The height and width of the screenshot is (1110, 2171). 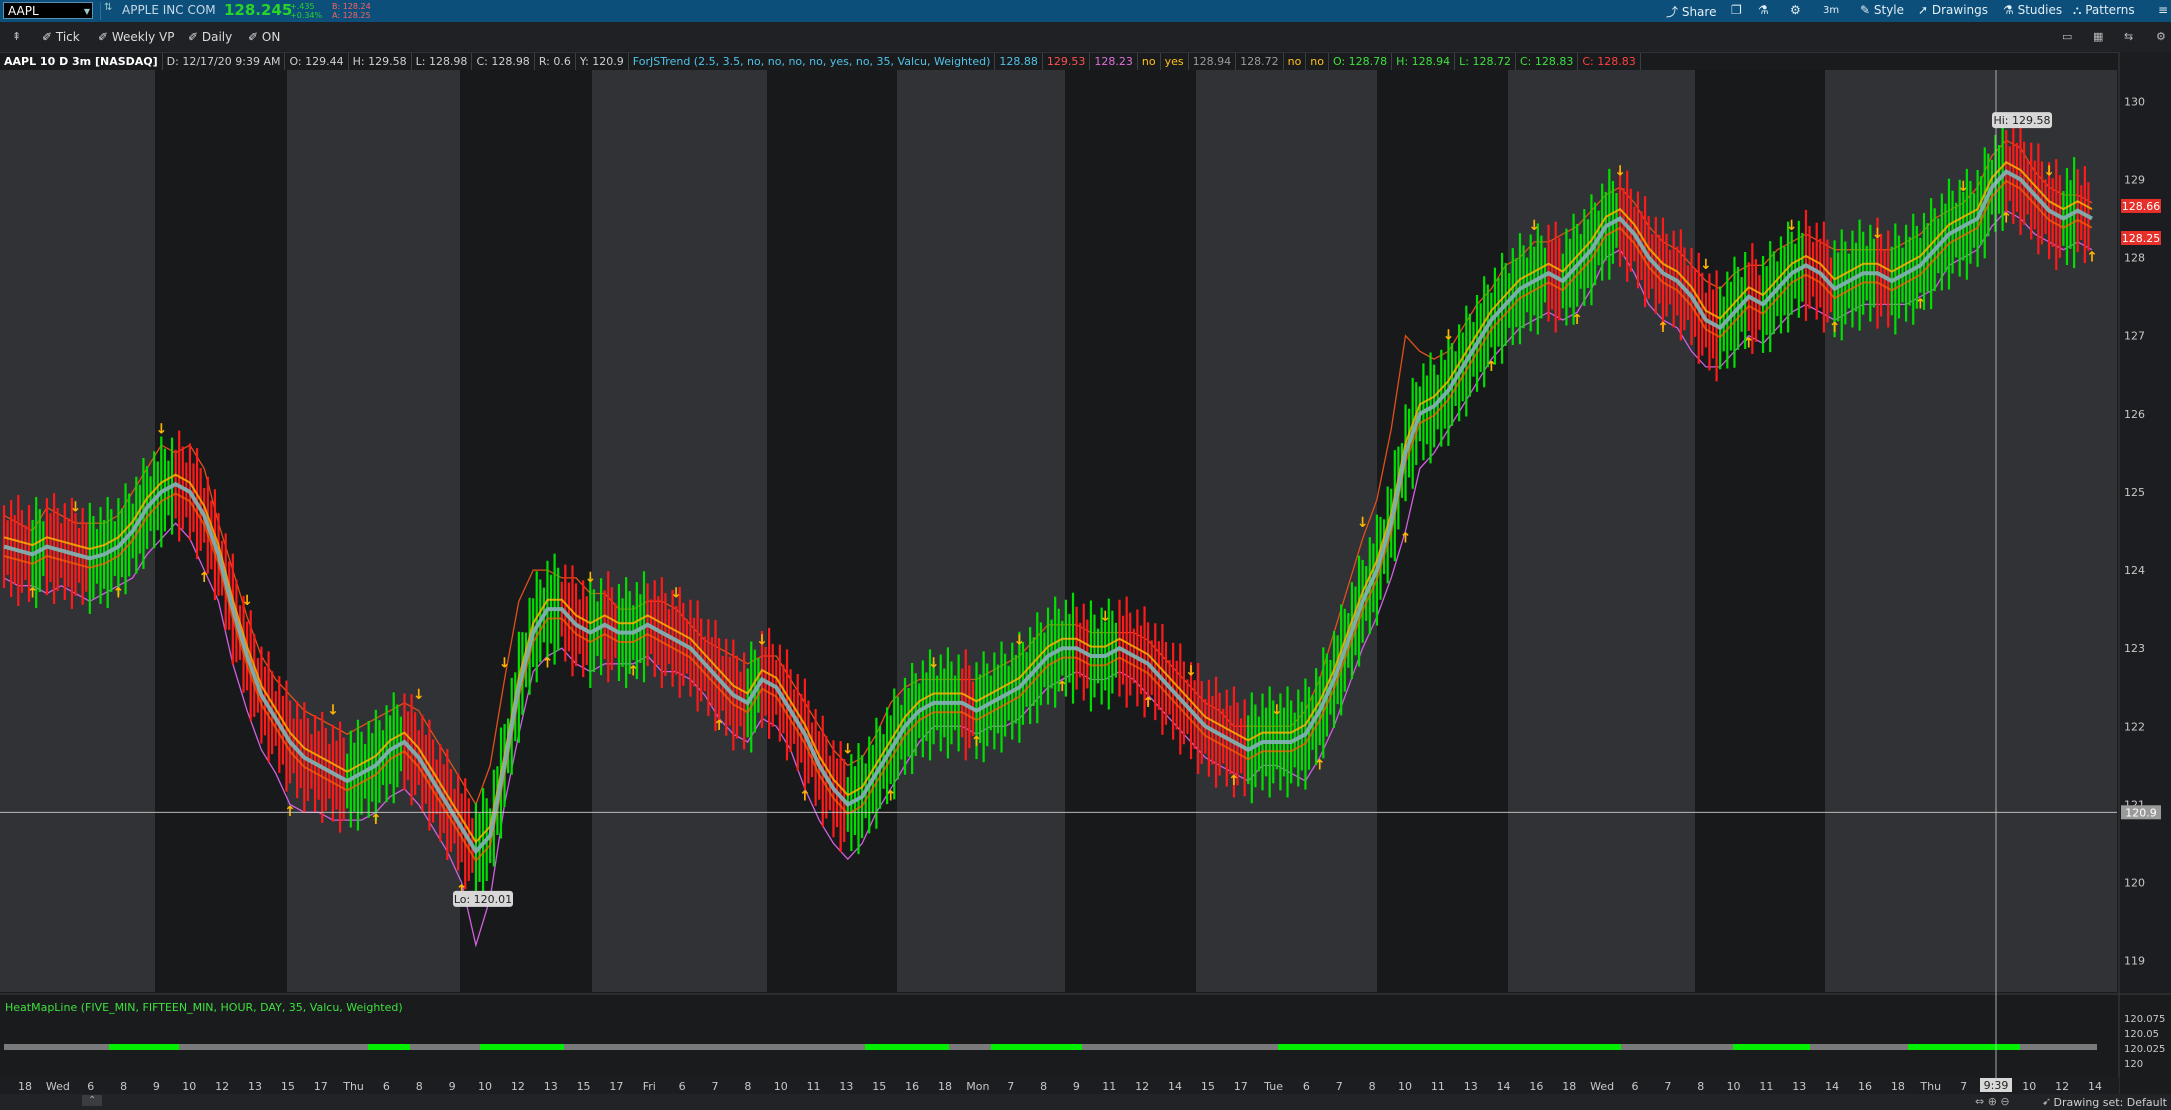 What do you see at coordinates (108, 7) in the screenshot?
I see `link-icon: ⇅` at bounding box center [108, 7].